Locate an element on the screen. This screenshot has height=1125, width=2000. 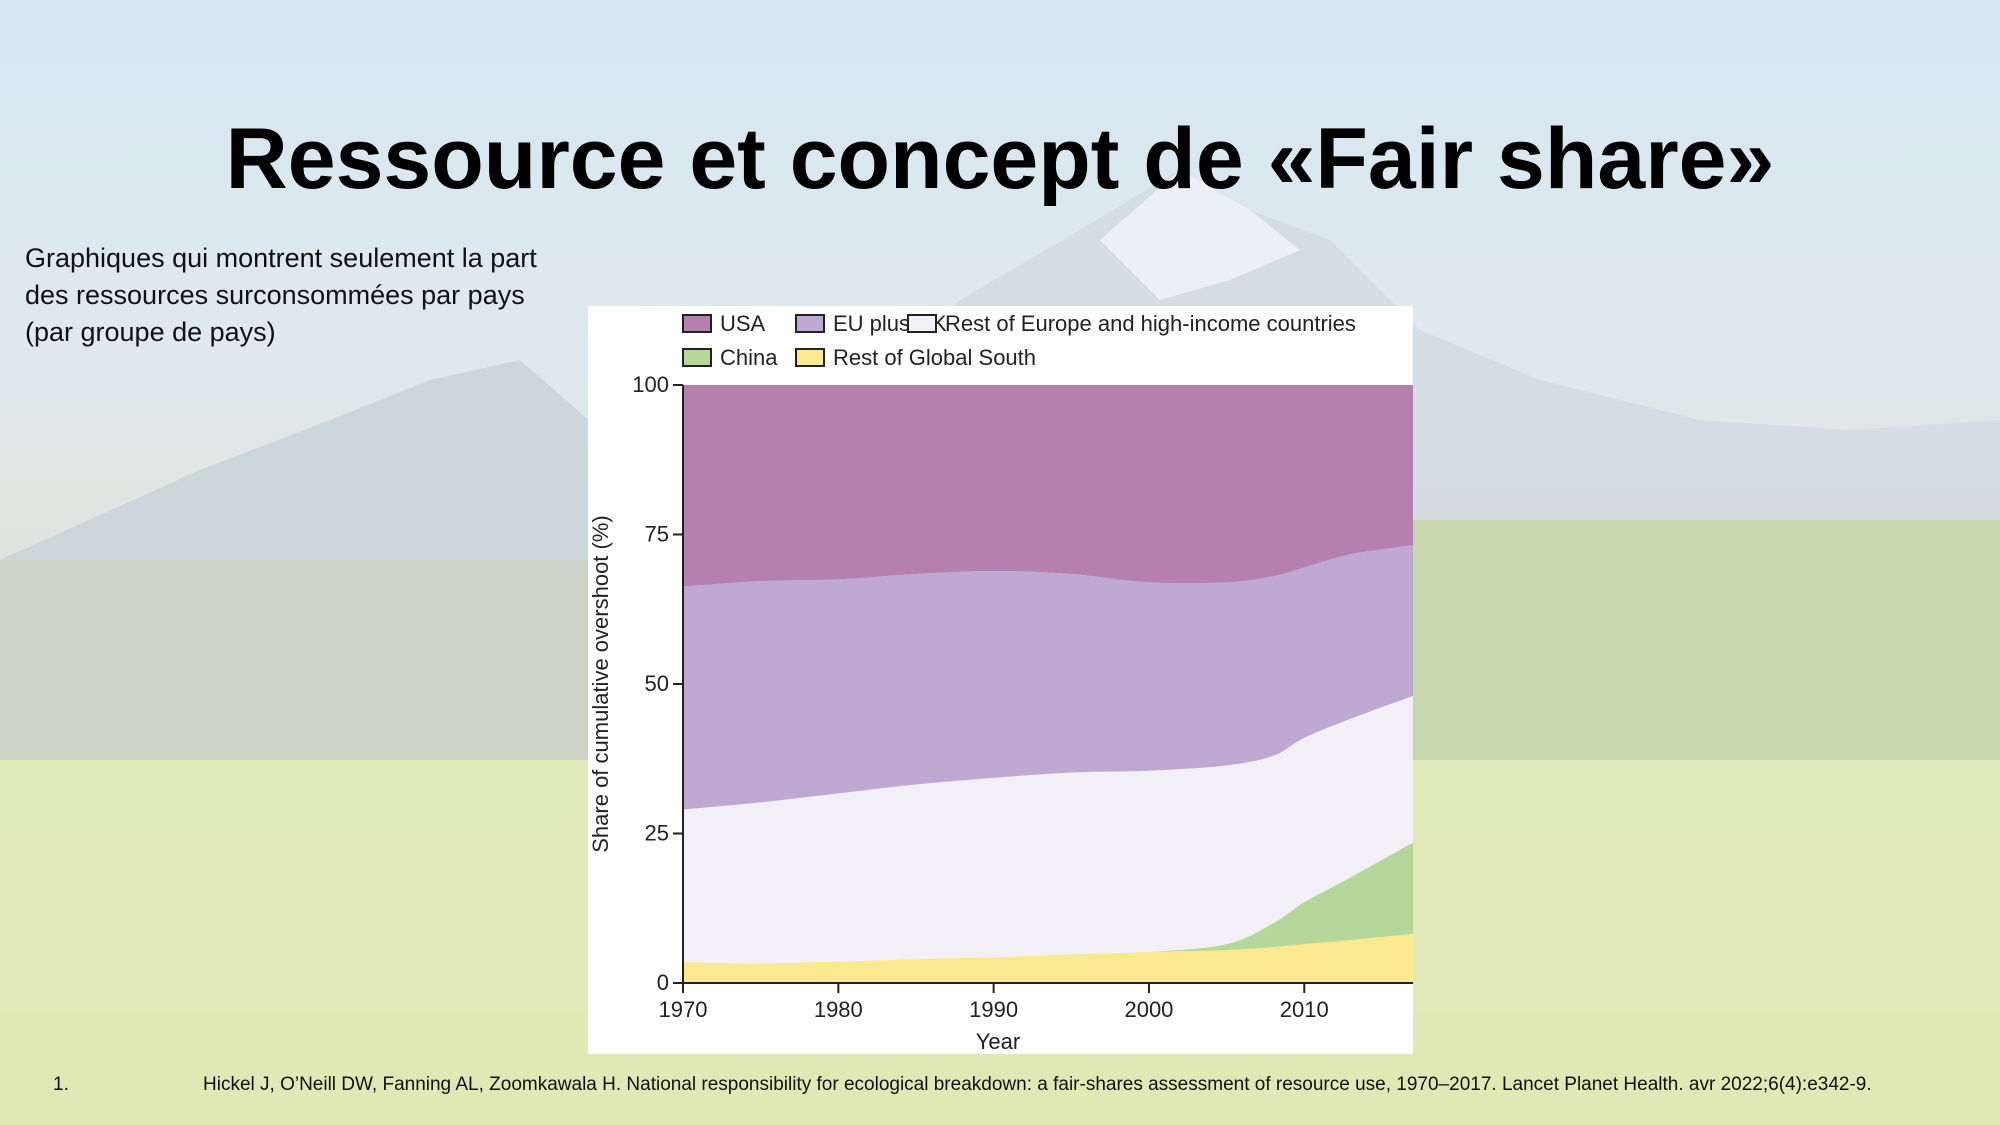
legend-swatch-usa is located at coordinates (697, 323).